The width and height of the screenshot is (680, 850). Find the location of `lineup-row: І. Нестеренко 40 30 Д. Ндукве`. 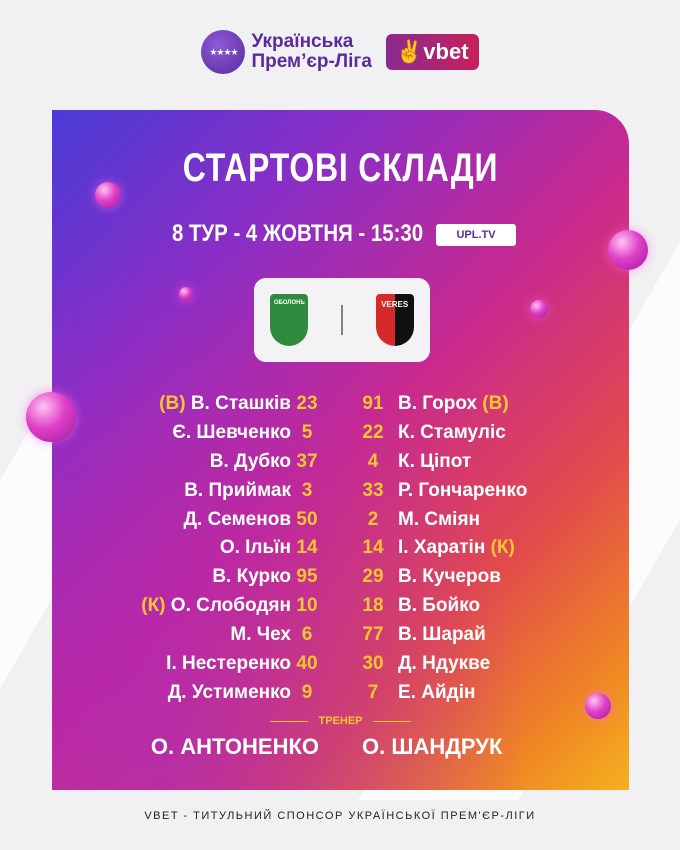

lineup-row: І. Нестеренко 40 30 Д. Ндукве is located at coordinates (340, 667).